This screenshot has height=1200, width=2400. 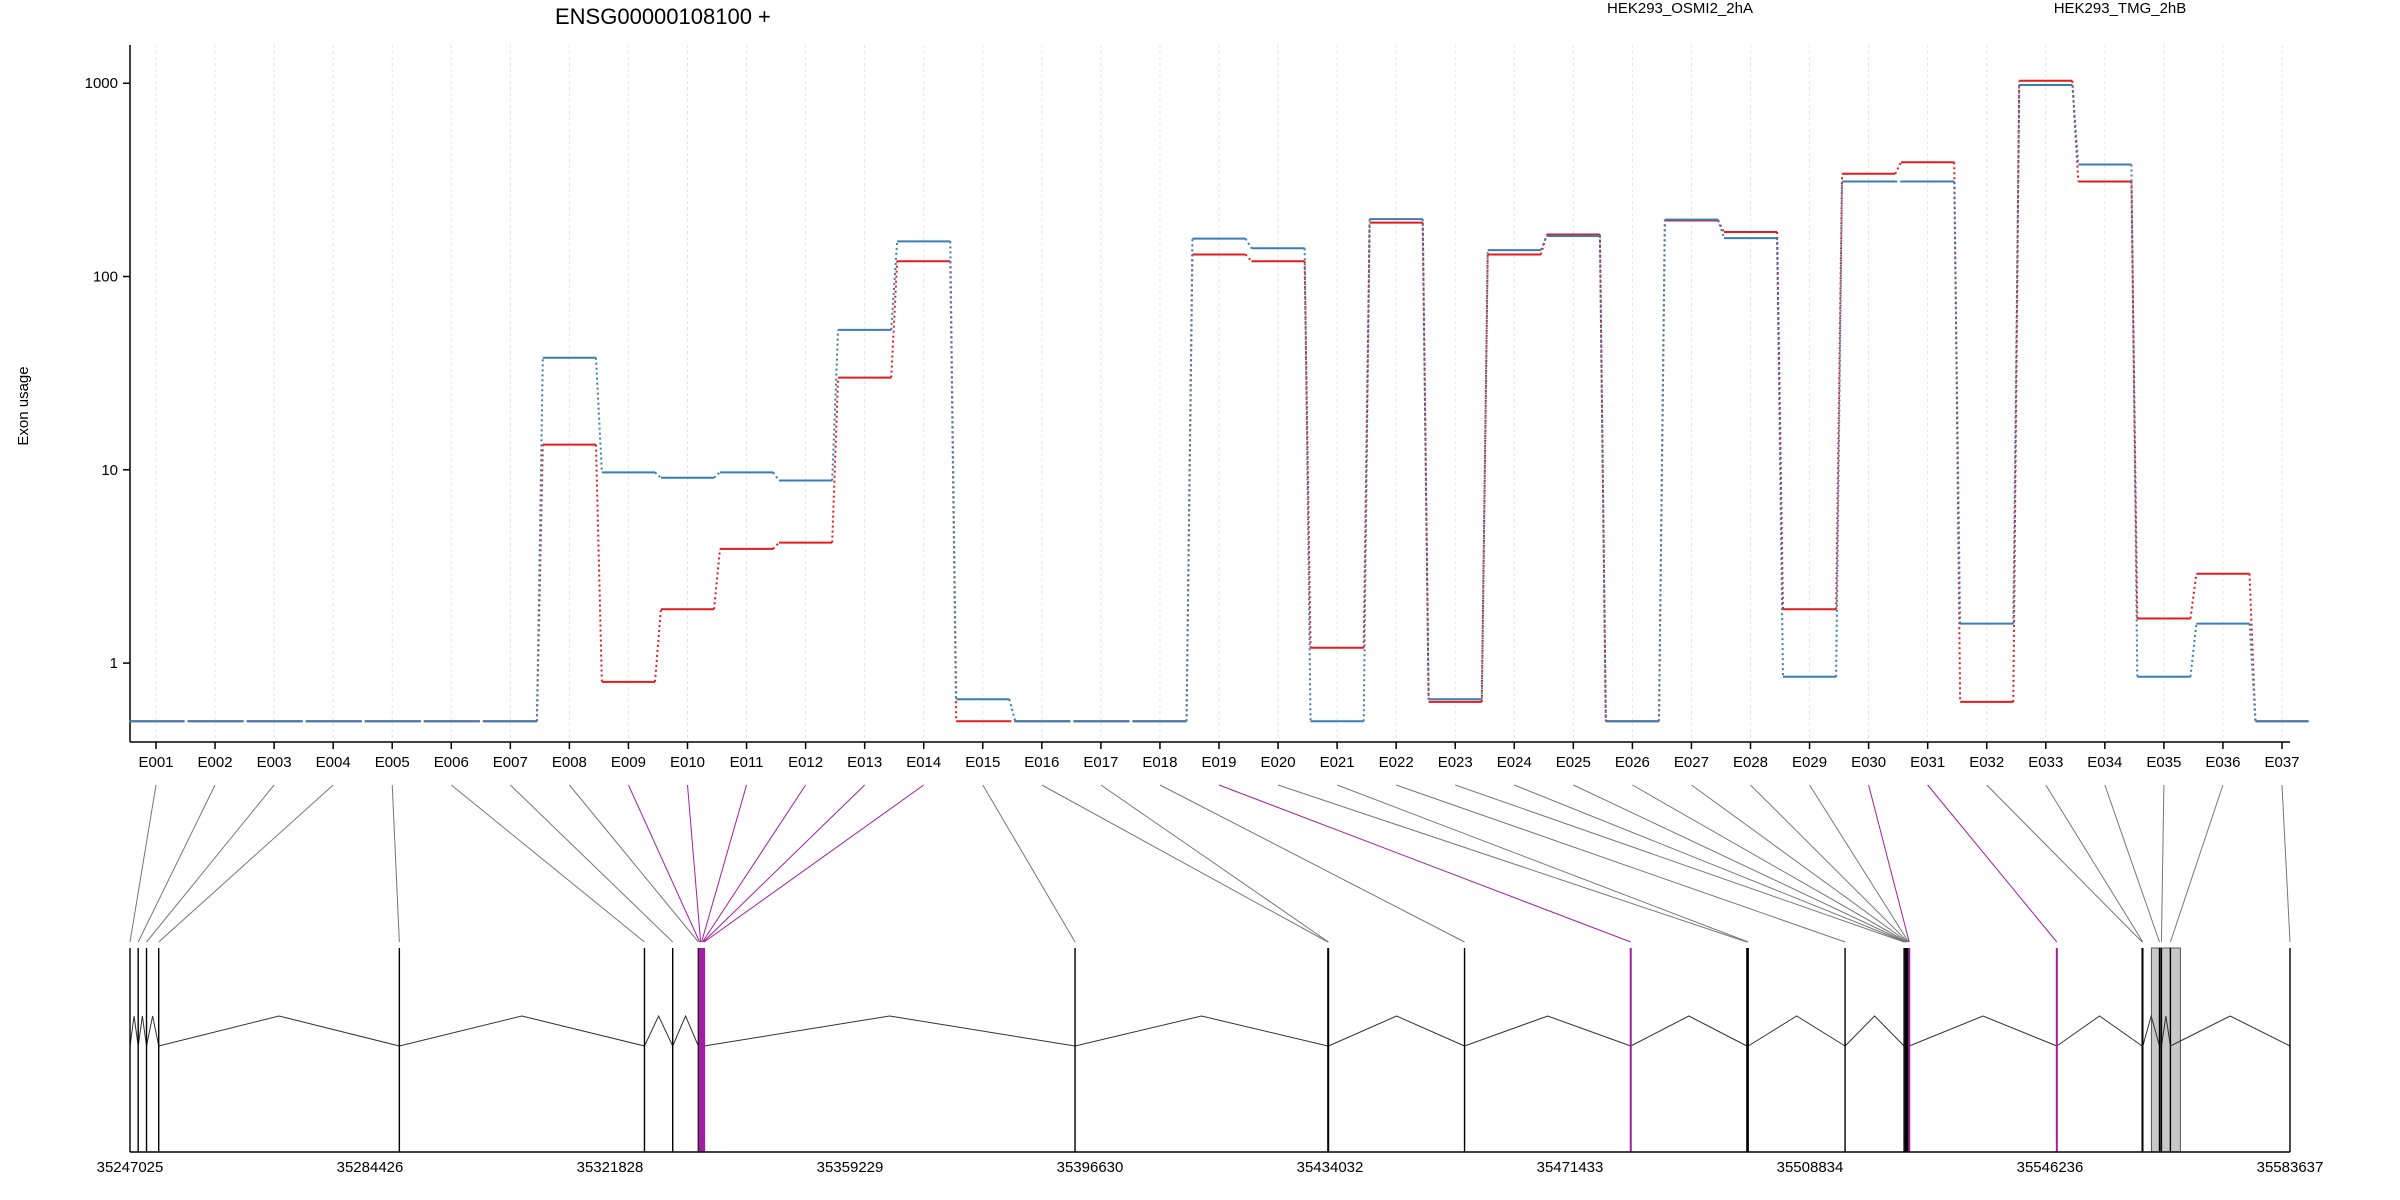 I want to click on x-tick-label: E033, so click(x=2045, y=762).